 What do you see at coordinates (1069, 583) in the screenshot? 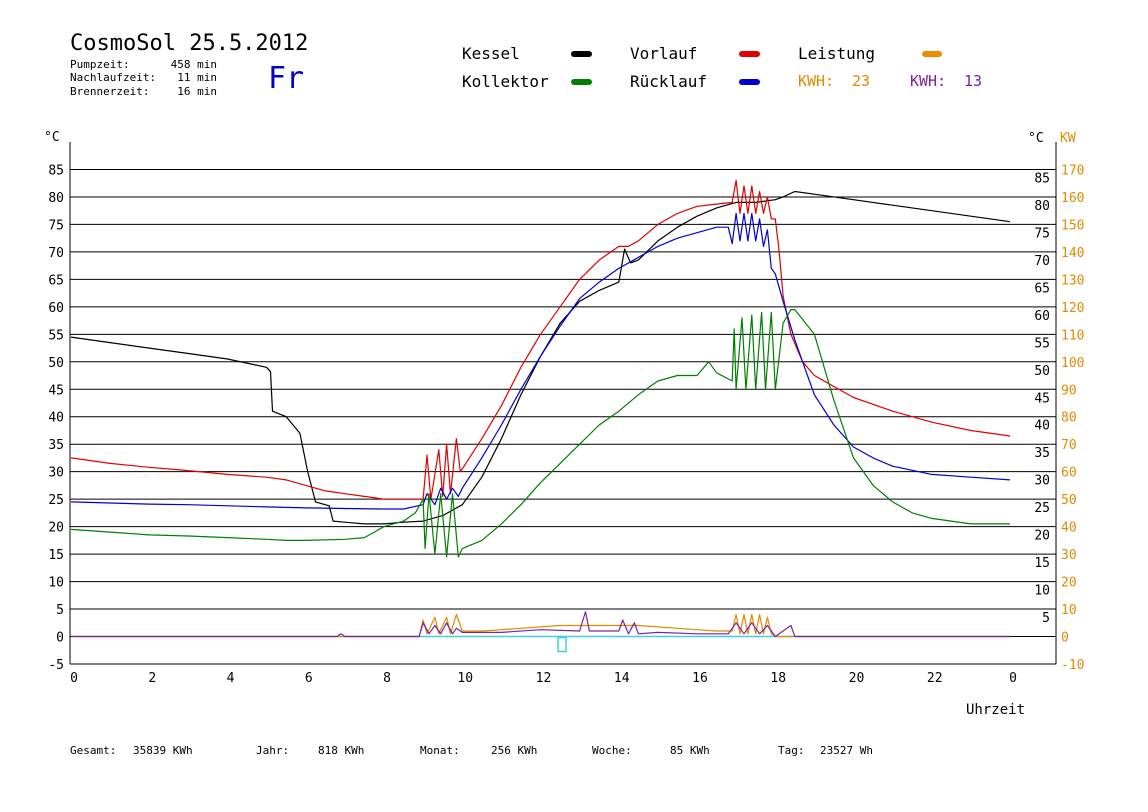
I see `y-kw-tick-label: 20` at bounding box center [1069, 583].